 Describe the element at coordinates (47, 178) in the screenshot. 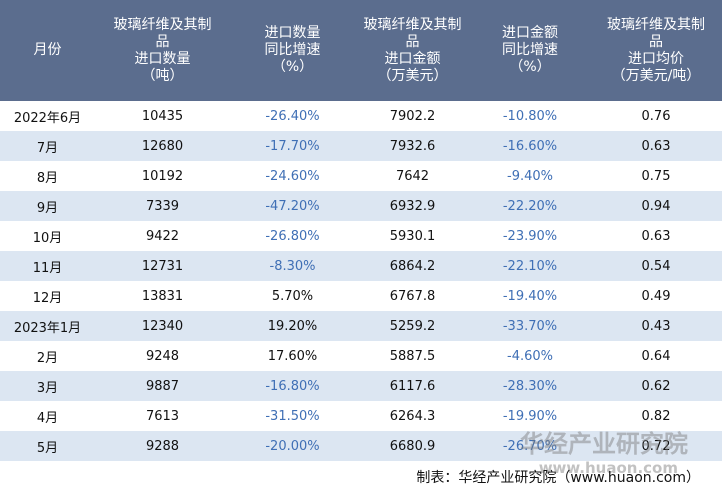

I see `table-cell: 8月` at that location.